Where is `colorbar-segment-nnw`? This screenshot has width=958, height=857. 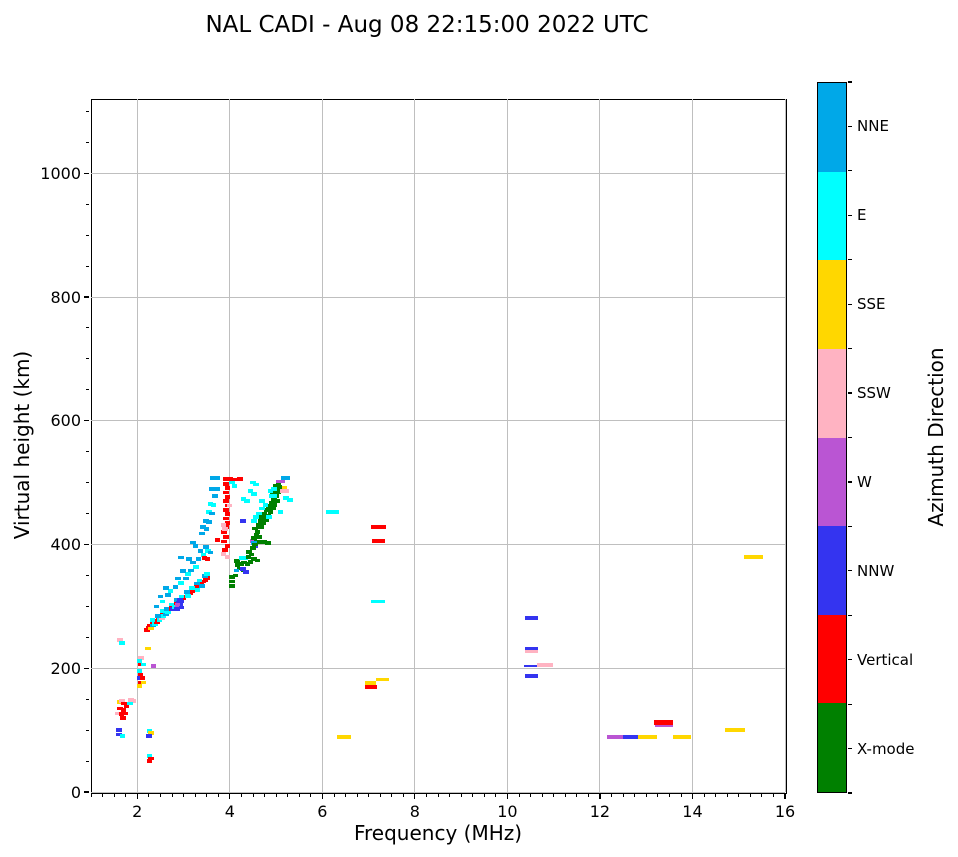 colorbar-segment-nnw is located at coordinates (832, 570).